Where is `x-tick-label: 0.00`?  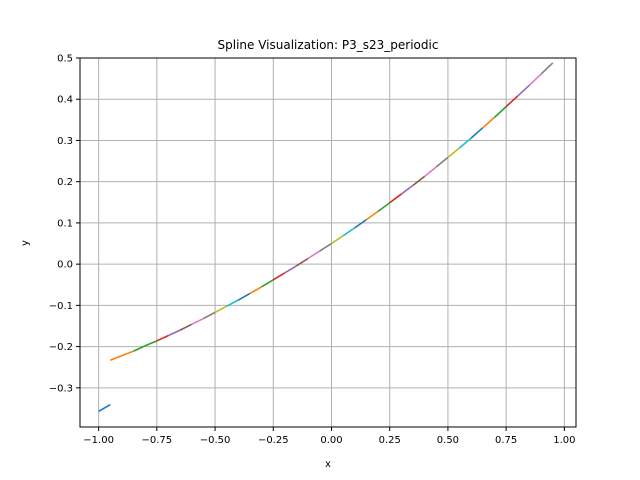 x-tick-label: 0.00 is located at coordinates (331, 440).